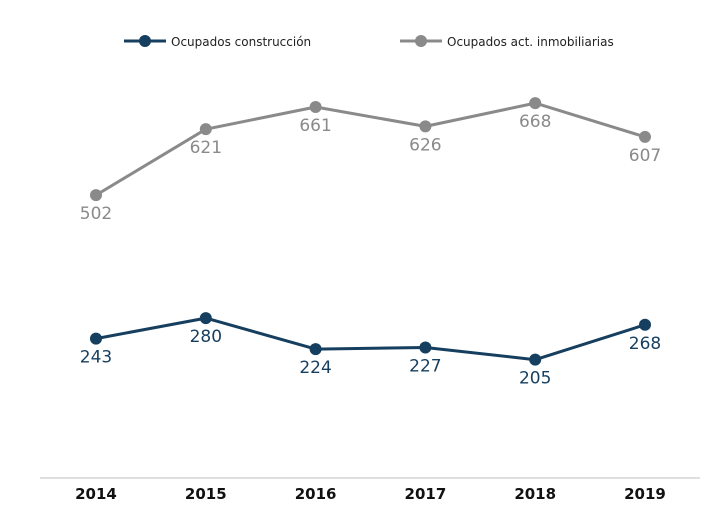 The width and height of the screenshot is (720, 510). Describe the element at coordinates (645, 494) in the screenshot. I see `x-tick-label-2019: 2019` at that location.